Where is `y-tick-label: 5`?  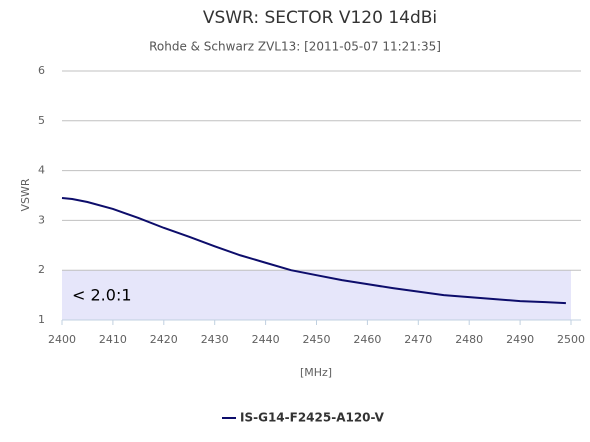 y-tick-label: 5 is located at coordinates (41, 120).